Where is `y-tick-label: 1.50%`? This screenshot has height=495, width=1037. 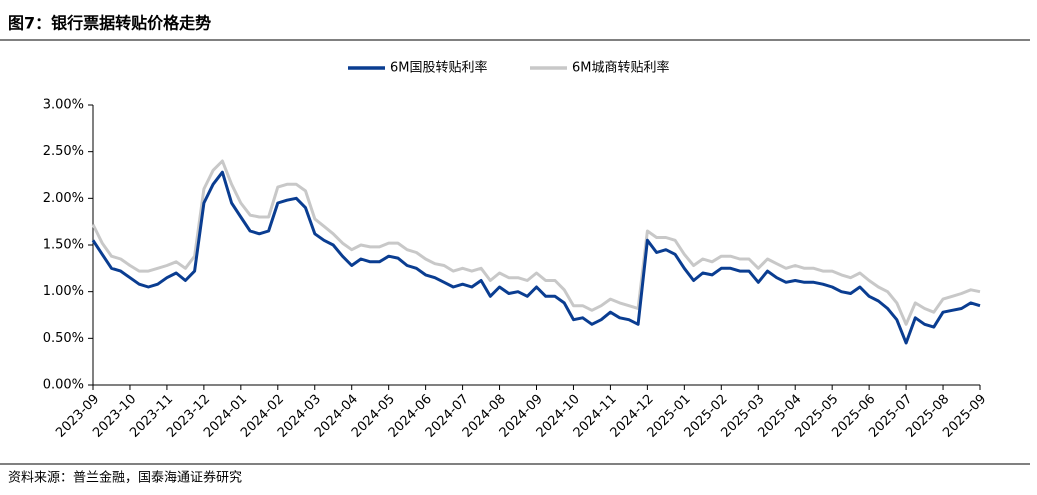 y-tick-label: 1.50% is located at coordinates (63, 245).